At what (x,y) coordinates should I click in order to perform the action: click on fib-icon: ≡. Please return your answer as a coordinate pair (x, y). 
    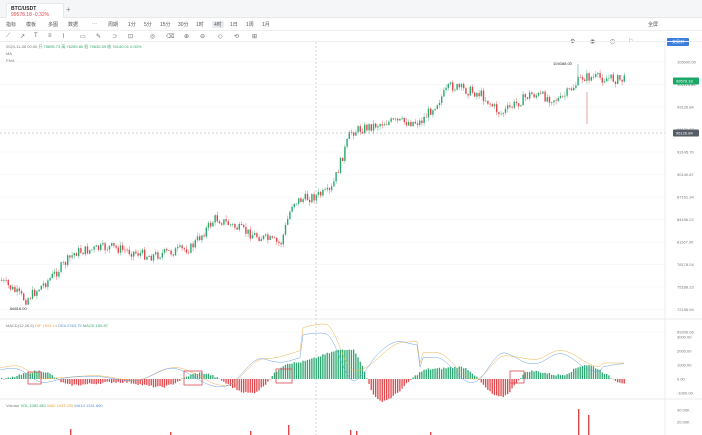
    Looking at the image, I should click on (50, 36).